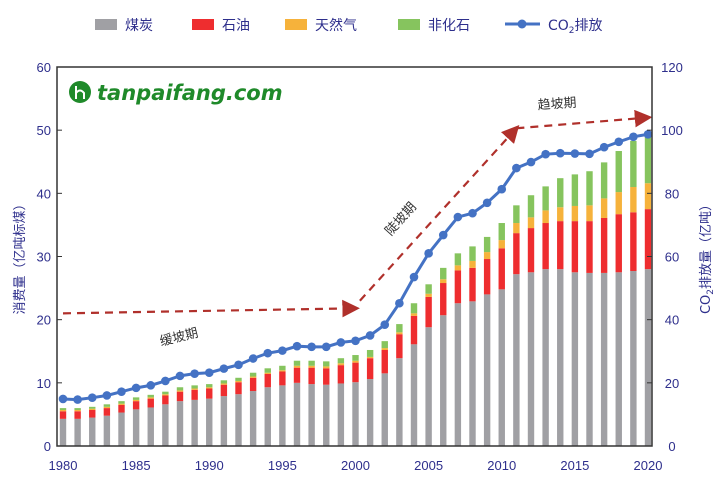 This screenshot has width=724, height=480. Describe the element at coordinates (326, 347) in the screenshot. I see `co2-point-1998` at that location.